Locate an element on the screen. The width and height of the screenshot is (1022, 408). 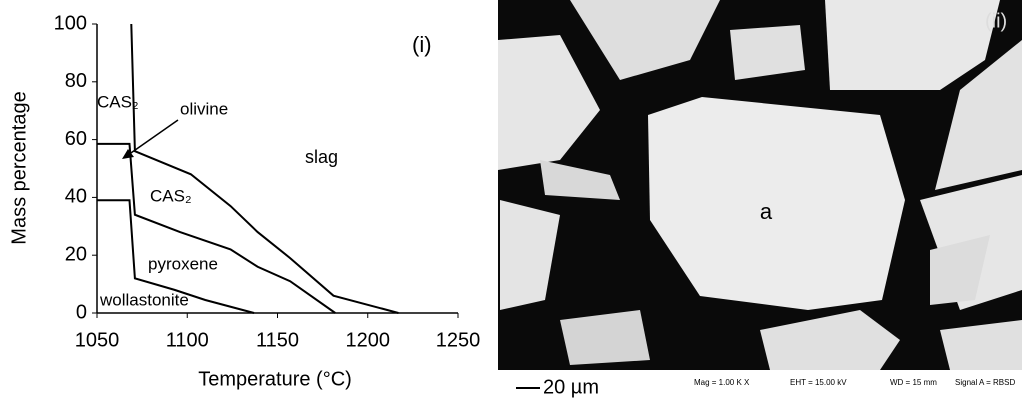
y-tick-label: 20 is located at coordinates (76, 254).